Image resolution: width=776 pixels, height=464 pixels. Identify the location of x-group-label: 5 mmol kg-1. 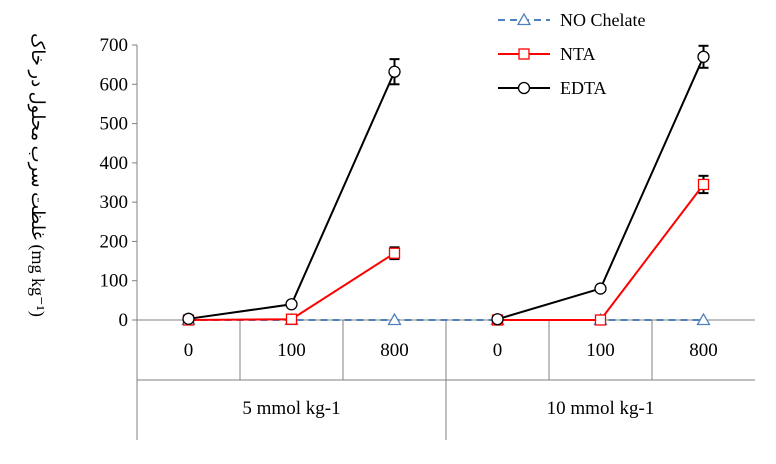
(291, 408).